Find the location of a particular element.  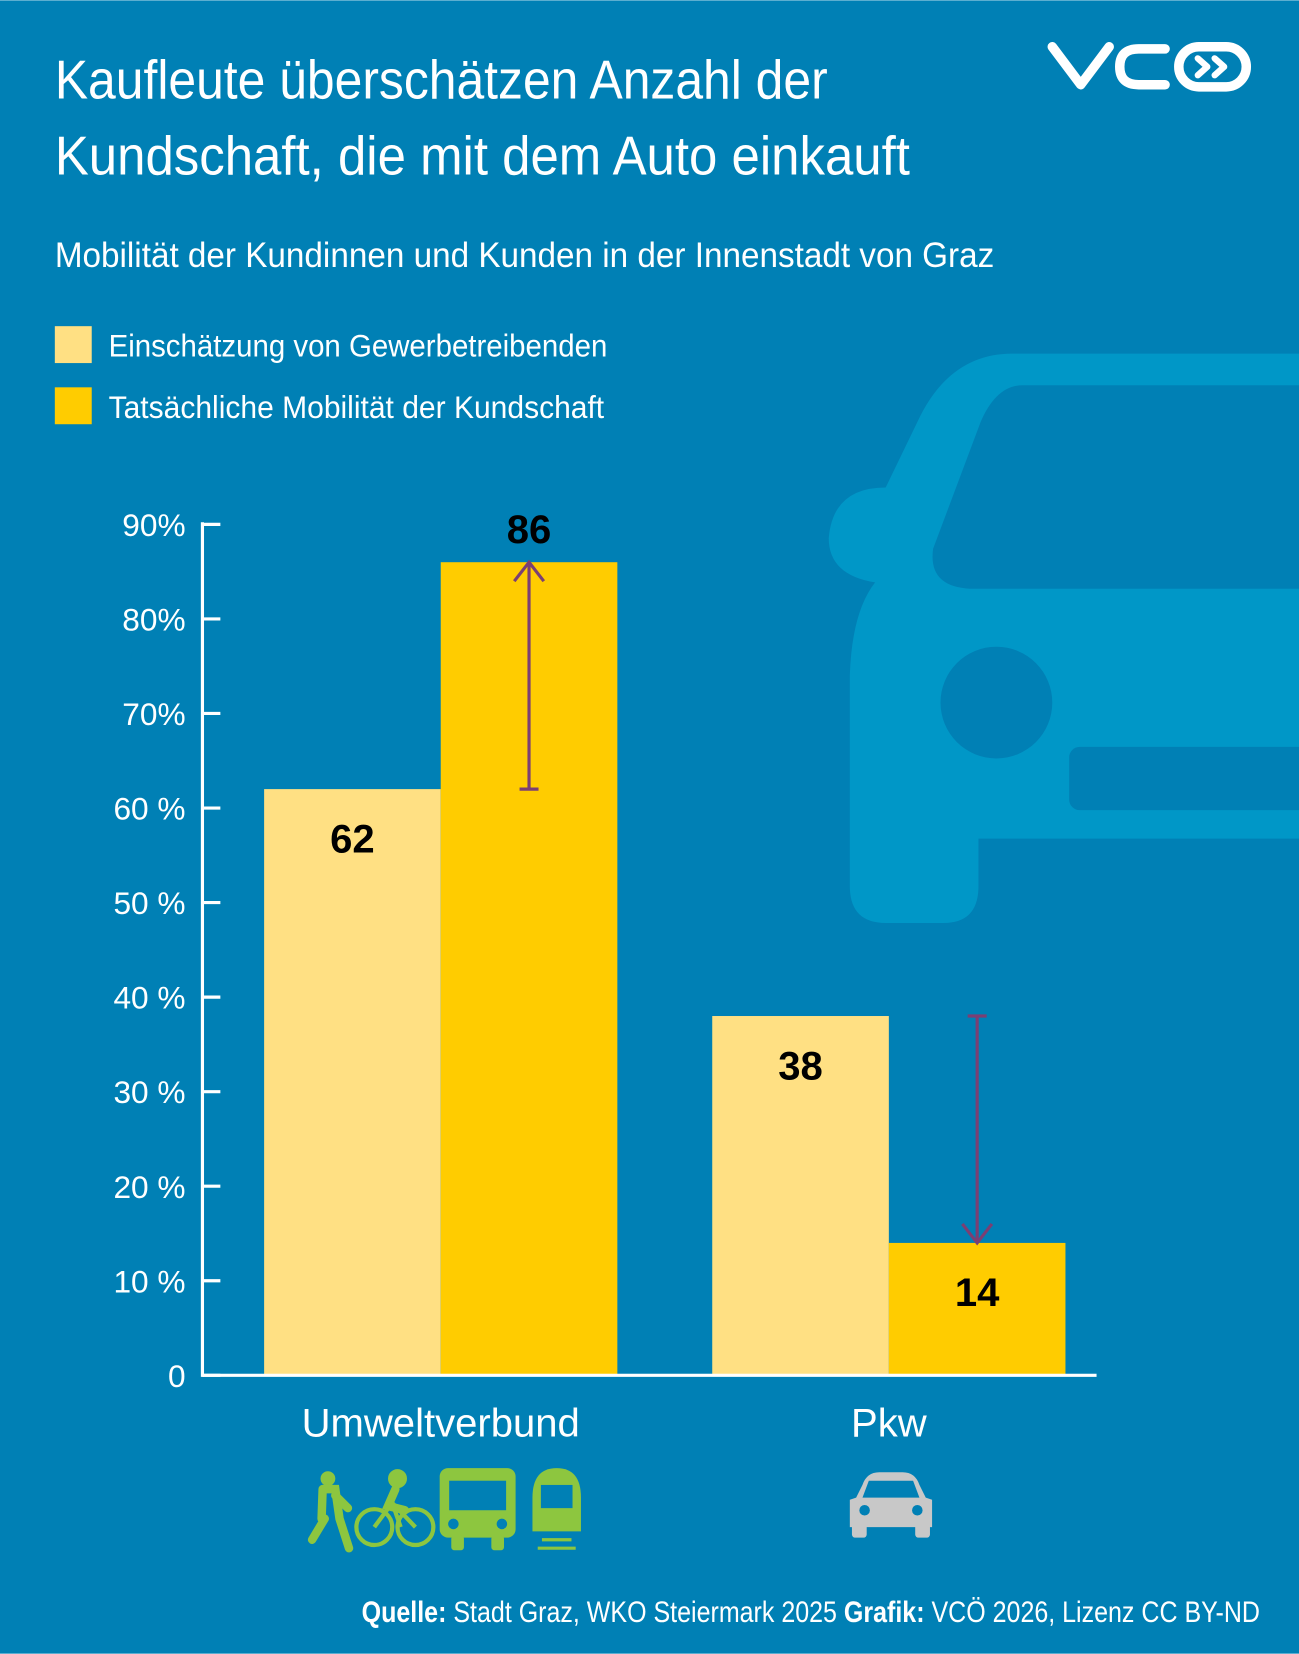

legend-label: Einschätzung von Gewerbetreibenden is located at coordinates (358, 346).